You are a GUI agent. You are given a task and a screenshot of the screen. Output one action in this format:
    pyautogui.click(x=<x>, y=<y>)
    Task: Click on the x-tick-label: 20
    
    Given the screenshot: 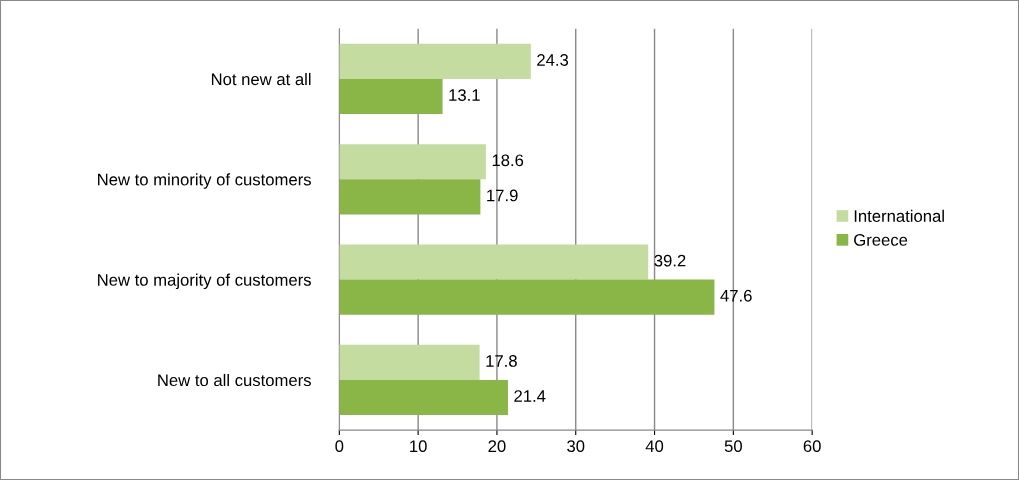 What is the action you would take?
    pyautogui.click(x=497, y=446)
    